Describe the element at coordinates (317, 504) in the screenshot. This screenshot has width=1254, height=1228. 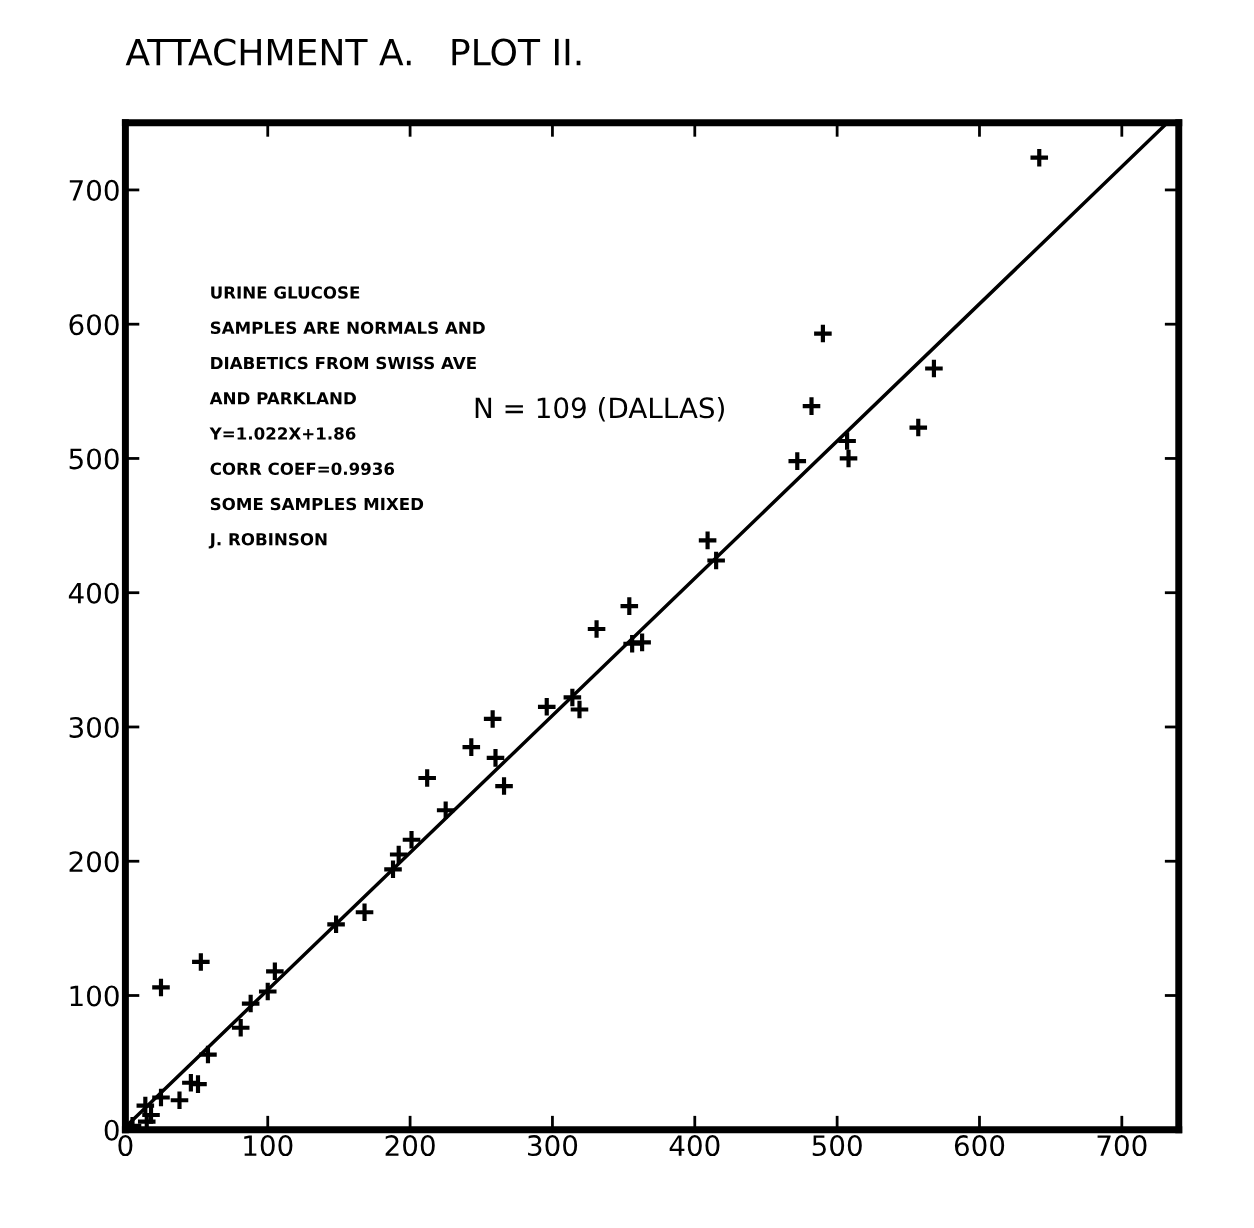
I see `annotation: SOME SAMPLES MIXED` at that location.